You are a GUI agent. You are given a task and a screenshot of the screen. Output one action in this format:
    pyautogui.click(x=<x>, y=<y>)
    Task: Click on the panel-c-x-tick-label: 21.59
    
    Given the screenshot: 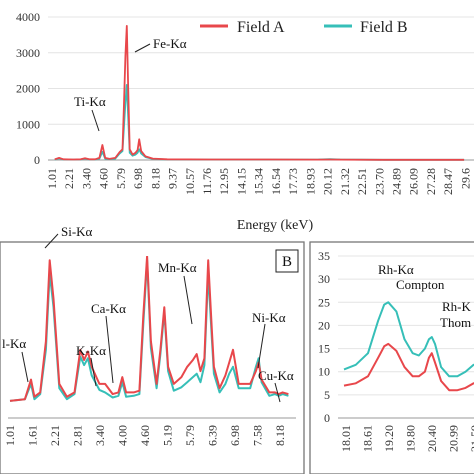 What is the action you would take?
    pyautogui.click(x=471, y=438)
    